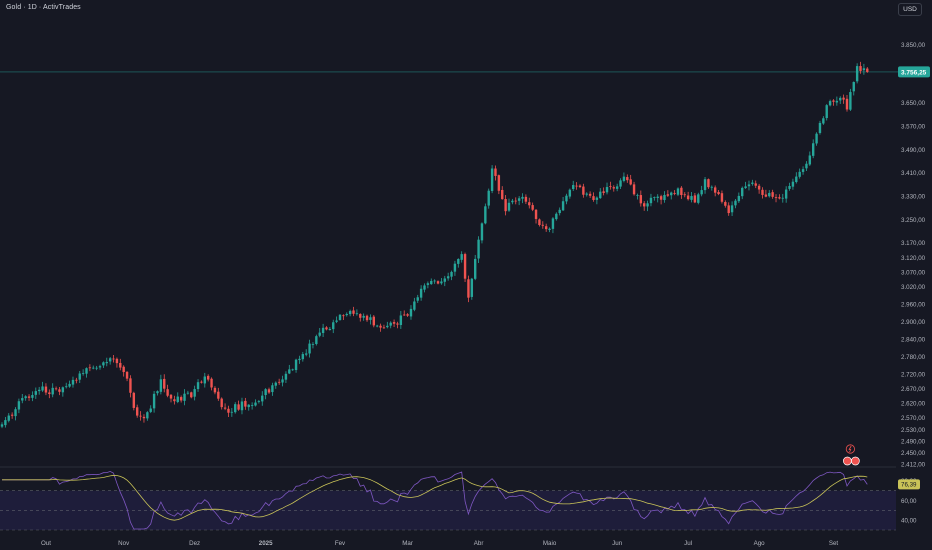  I want to click on last-price-tag, so click(914, 72).